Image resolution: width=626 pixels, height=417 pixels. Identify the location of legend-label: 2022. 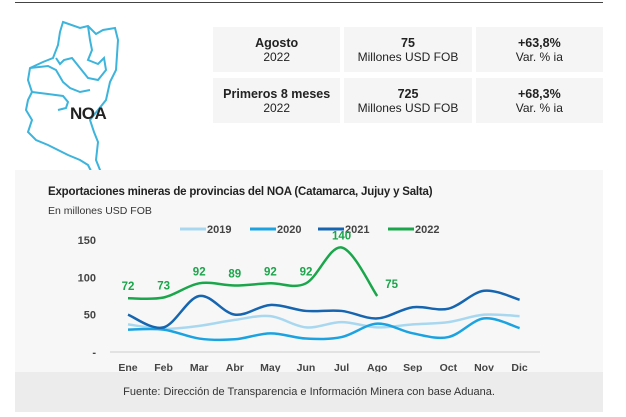
(427, 230).